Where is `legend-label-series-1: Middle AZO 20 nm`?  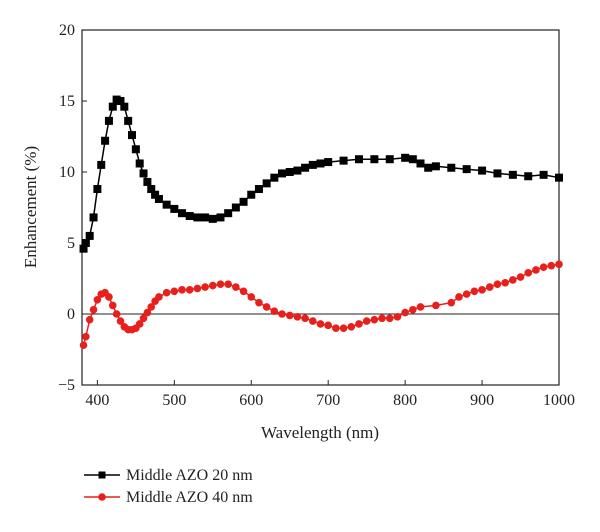
legend-label-series-1: Middle AZO 20 nm is located at coordinates (189, 475).